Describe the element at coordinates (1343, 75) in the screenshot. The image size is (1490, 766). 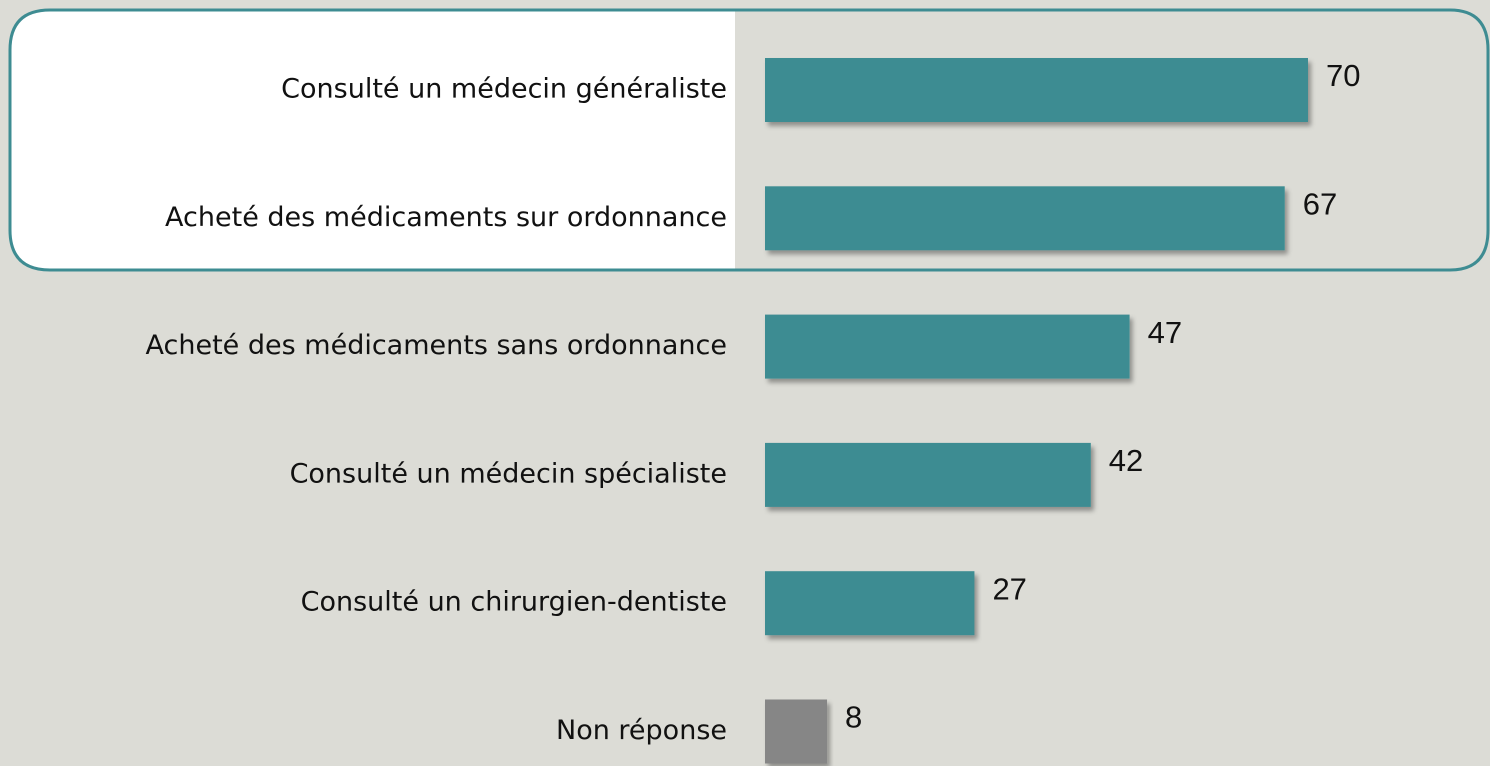
I see `value-label: 70` at that location.